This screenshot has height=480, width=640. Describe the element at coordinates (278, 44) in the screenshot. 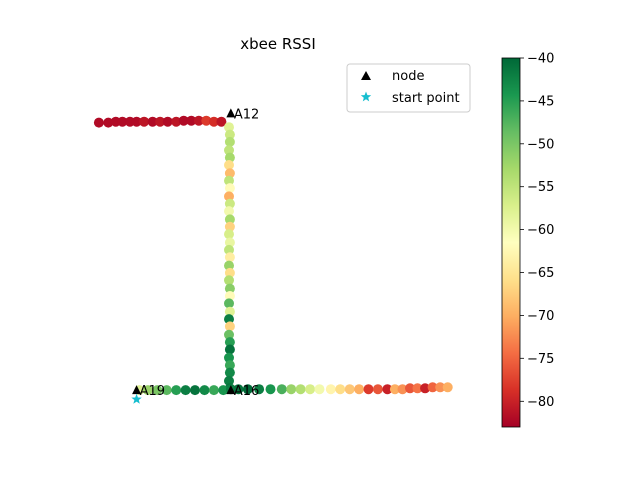

I see `chart-title: xbee RSSI` at that location.